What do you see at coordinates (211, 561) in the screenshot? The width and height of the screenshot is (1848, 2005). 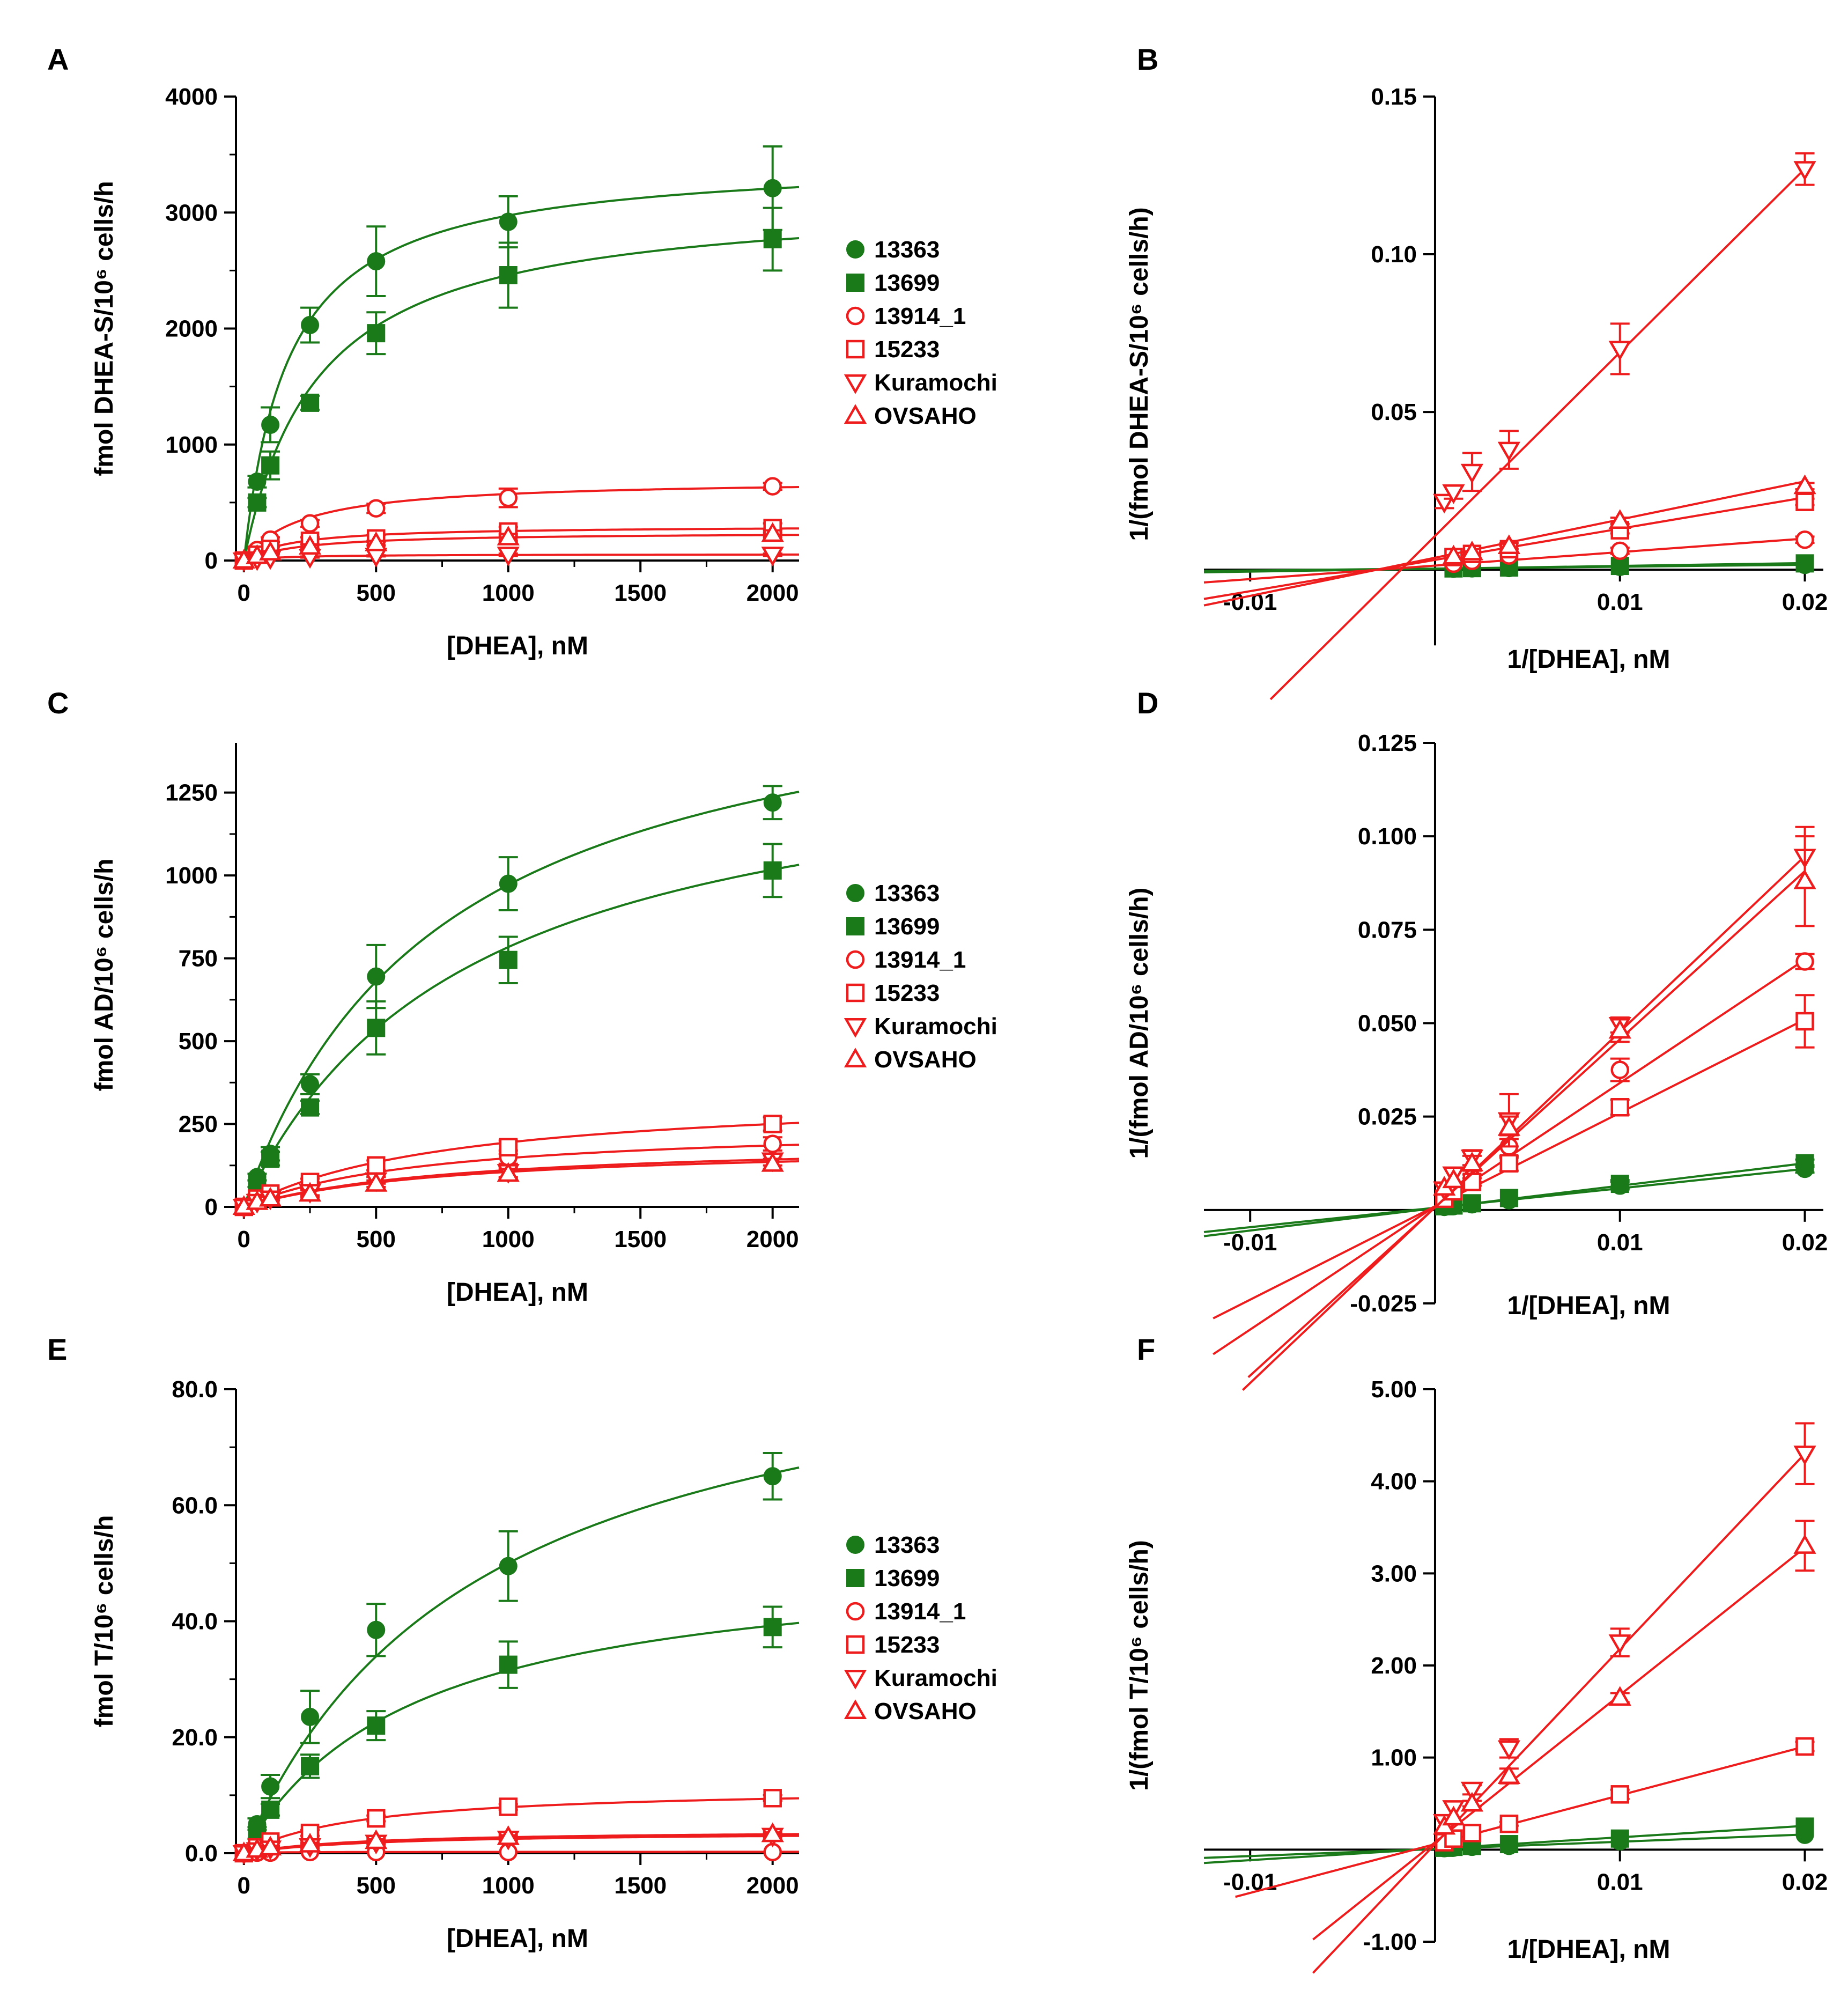 I see `y-tick-label: 0` at bounding box center [211, 561].